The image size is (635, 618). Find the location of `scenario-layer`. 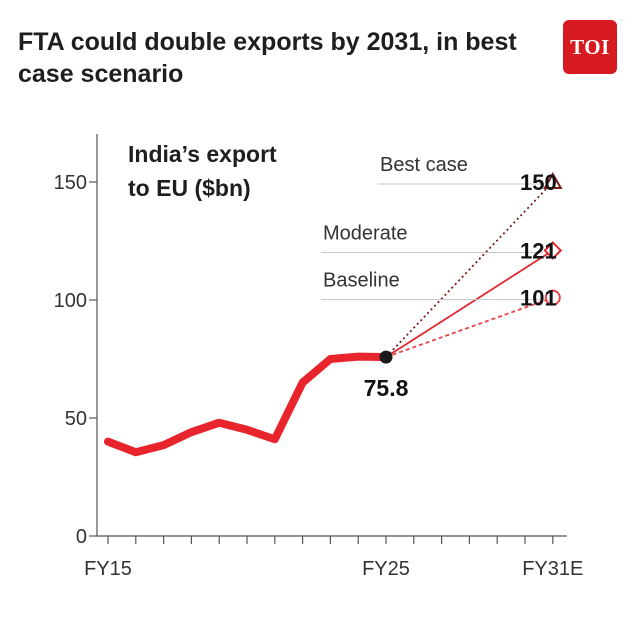

scenario-layer is located at coordinates (471, 267).